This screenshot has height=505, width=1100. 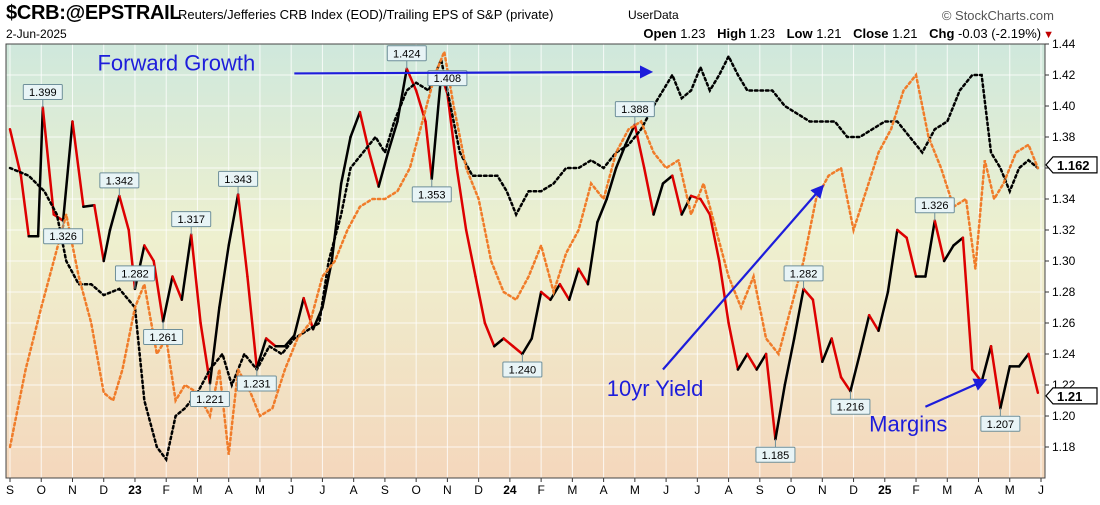 I want to click on y-tick-label: 1.20, so click(x=1064, y=416).